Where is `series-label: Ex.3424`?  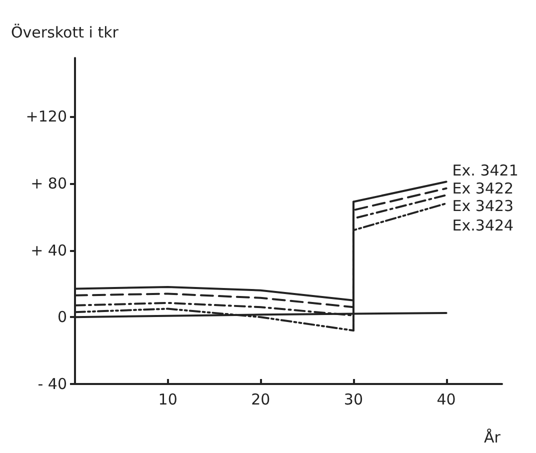 series-label: Ex.3424 is located at coordinates (483, 225).